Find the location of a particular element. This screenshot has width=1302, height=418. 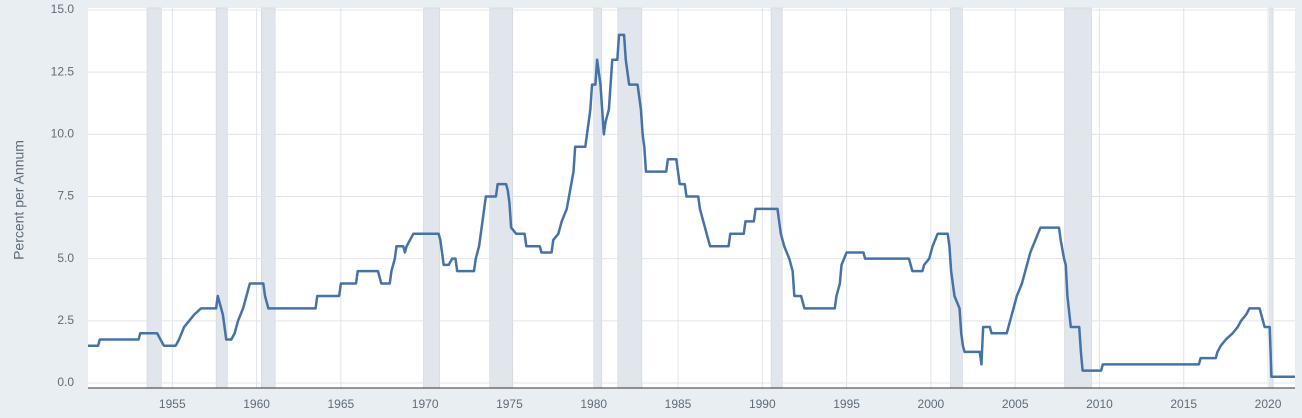

x-tick-label: 1955 is located at coordinates (172, 404).